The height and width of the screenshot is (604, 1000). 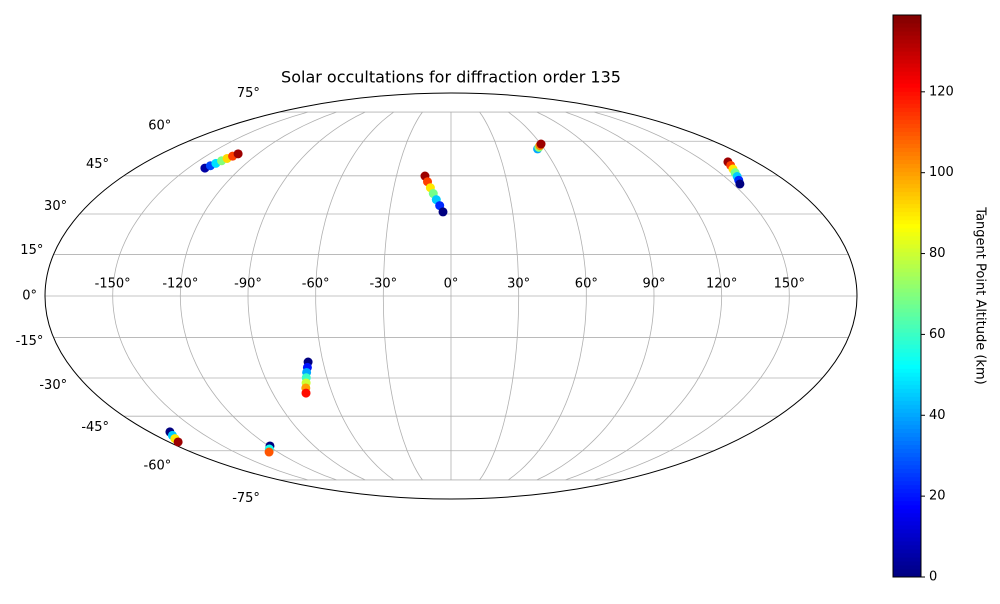 What do you see at coordinates (53, 385) in the screenshot?
I see `y-tick-label: -30°` at bounding box center [53, 385].